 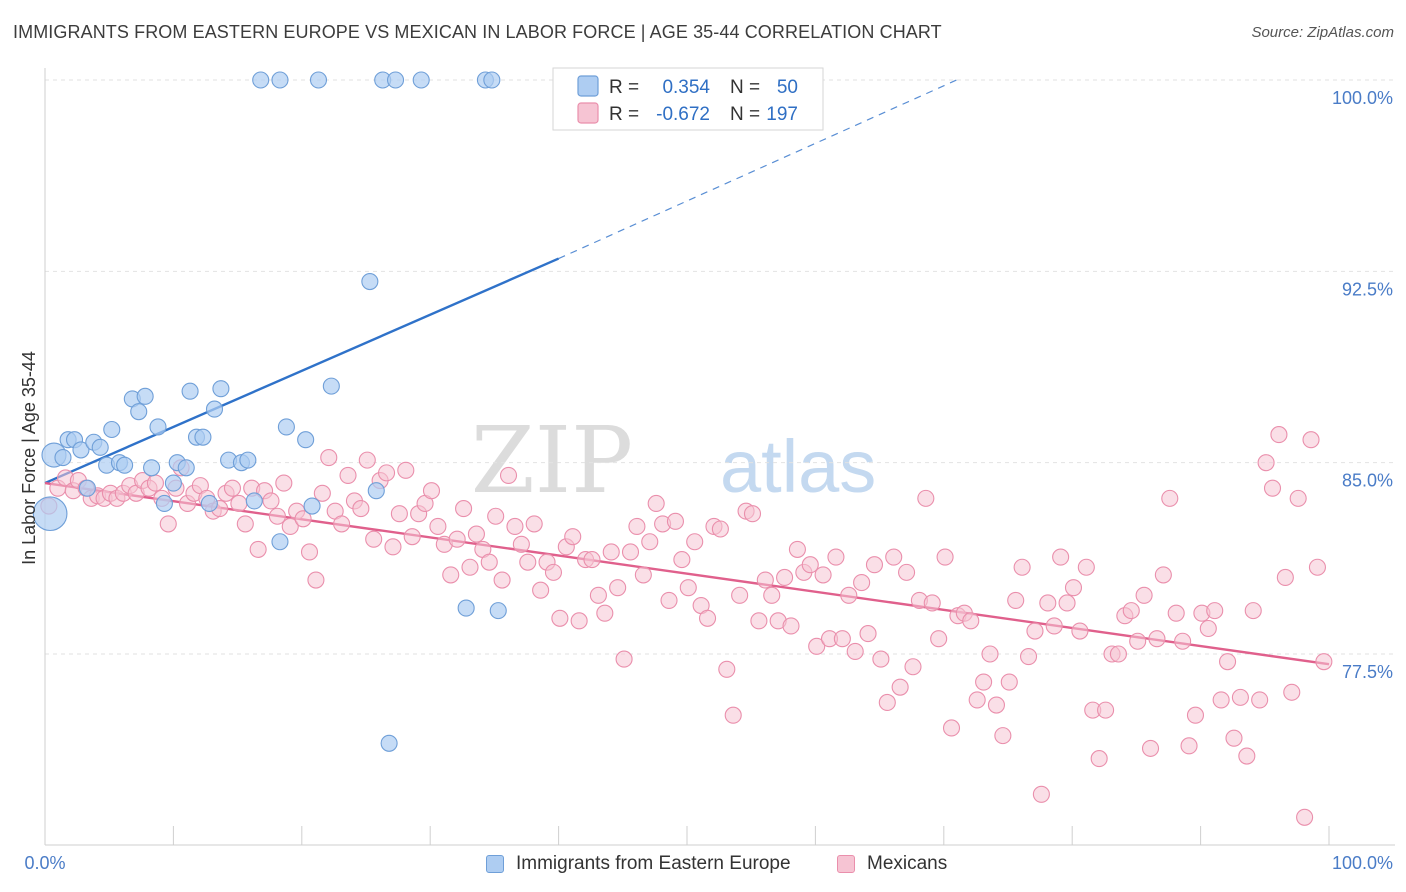 I want to click on legend-swatch-pink, so click(x=846, y=864).